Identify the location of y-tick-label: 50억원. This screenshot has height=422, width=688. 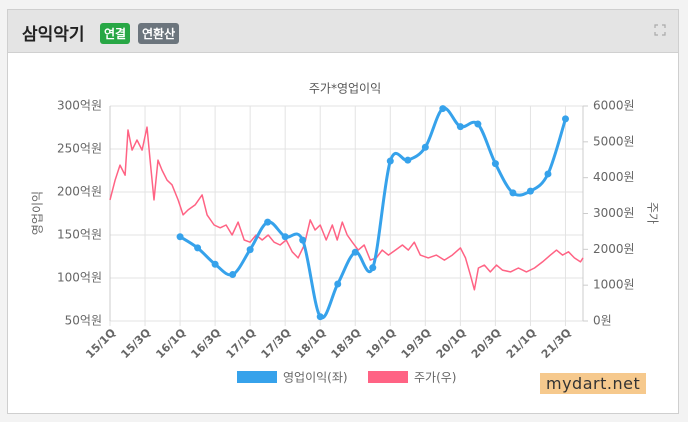
(83, 321).